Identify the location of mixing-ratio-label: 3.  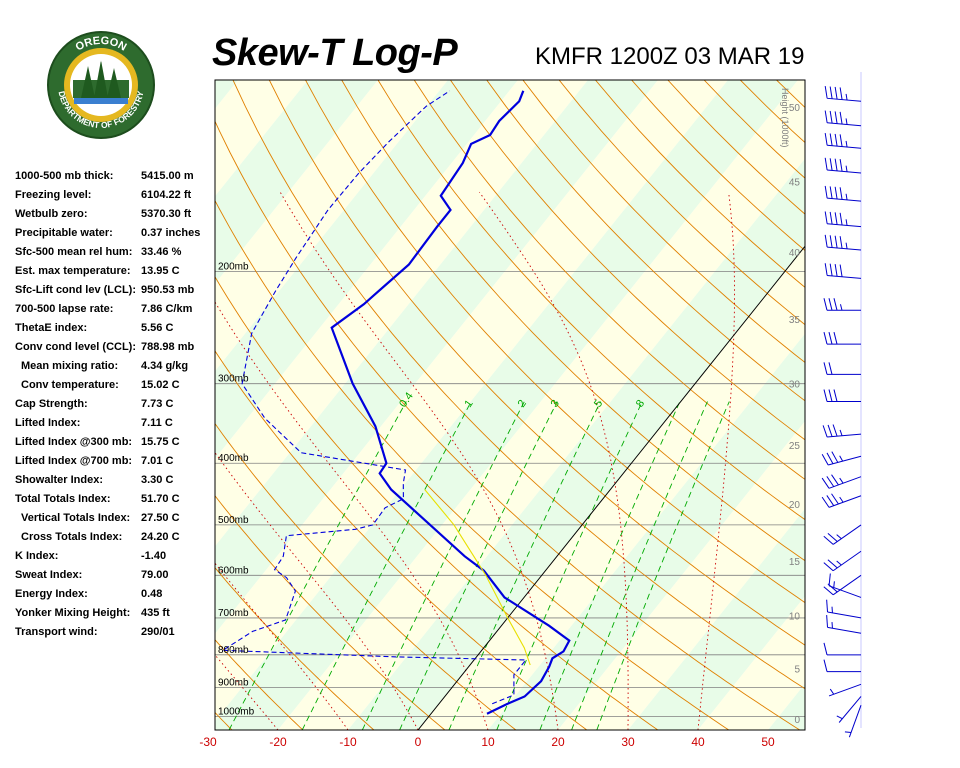
(555, 404).